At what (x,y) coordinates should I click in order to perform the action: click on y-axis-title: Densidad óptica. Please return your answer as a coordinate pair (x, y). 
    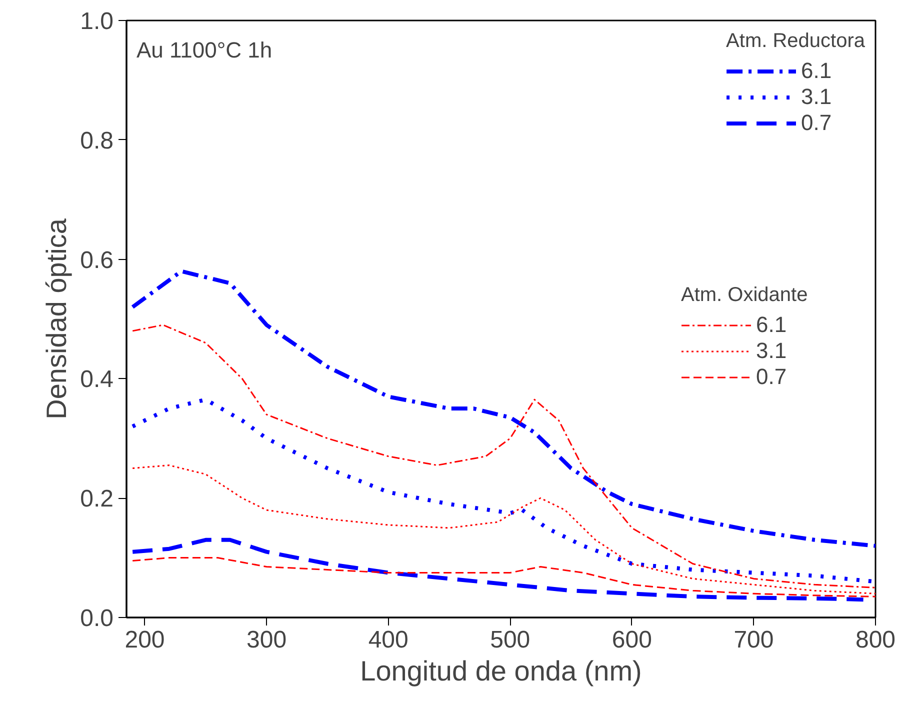
    Looking at the image, I should click on (56, 319).